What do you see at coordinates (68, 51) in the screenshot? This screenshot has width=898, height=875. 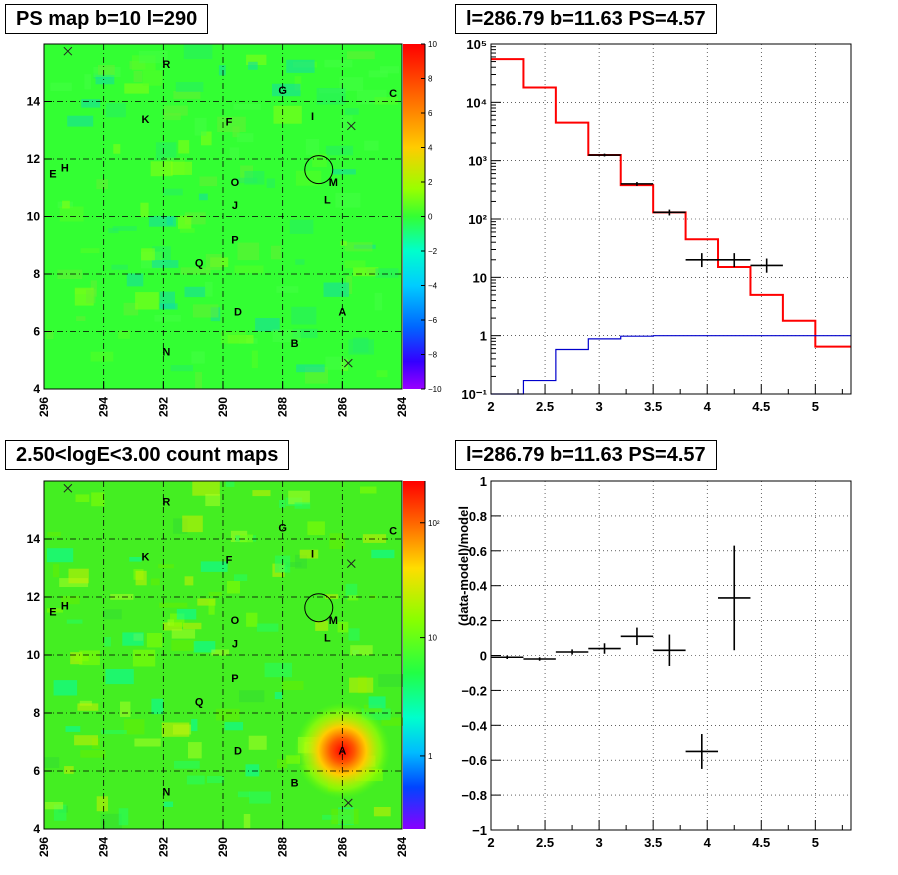 I see `ps-map-cross-marker` at bounding box center [68, 51].